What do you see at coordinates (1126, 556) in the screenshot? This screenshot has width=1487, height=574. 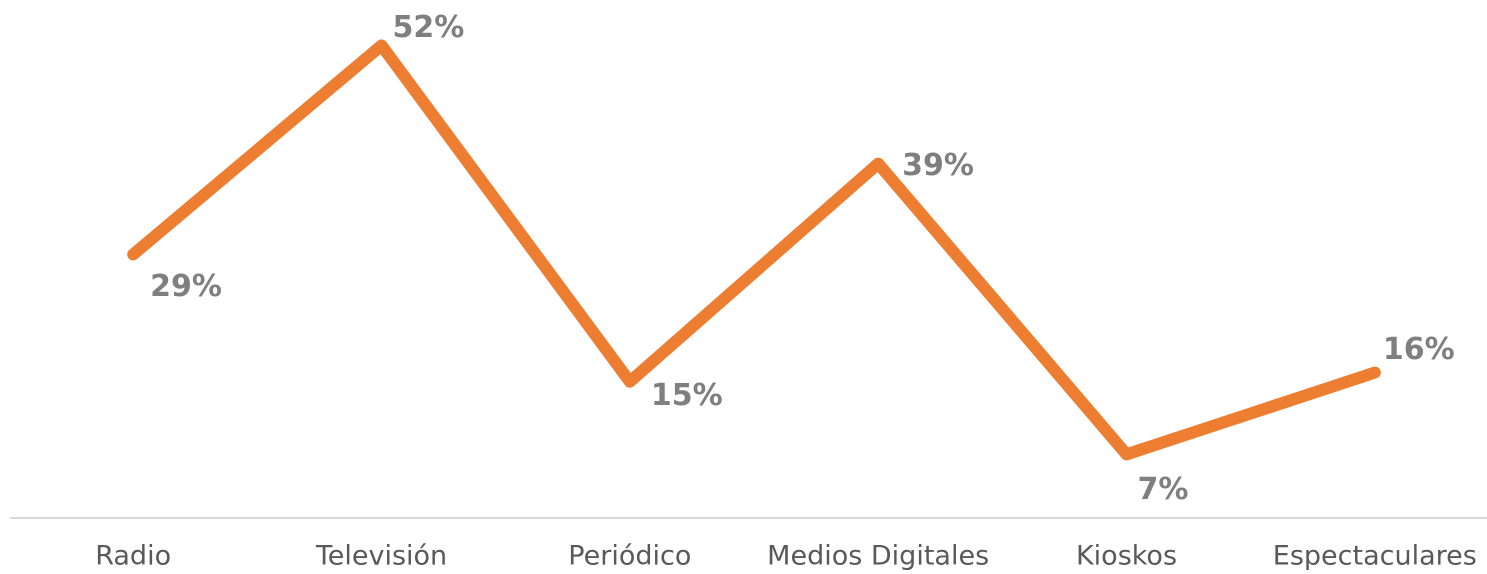 I see `x-tick-label: Kioskos` at bounding box center [1126, 556].